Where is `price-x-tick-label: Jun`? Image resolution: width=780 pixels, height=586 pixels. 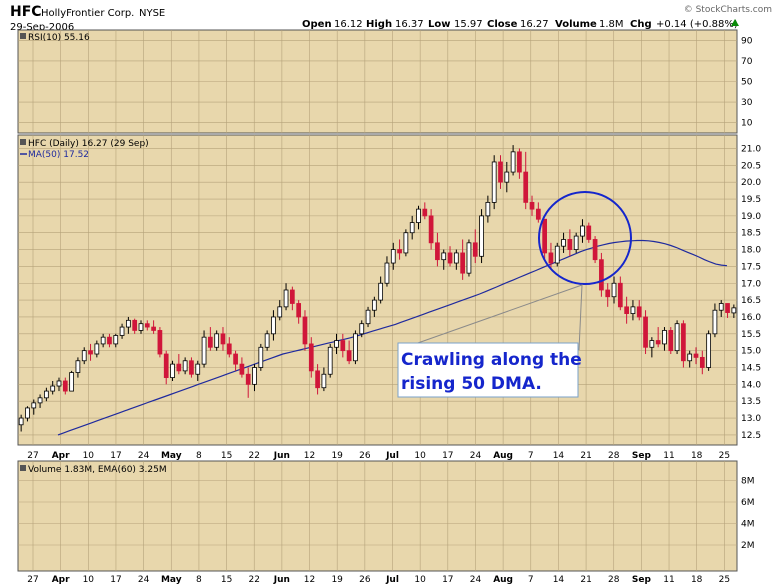 price-x-tick-label: Jun is located at coordinates (281, 456).